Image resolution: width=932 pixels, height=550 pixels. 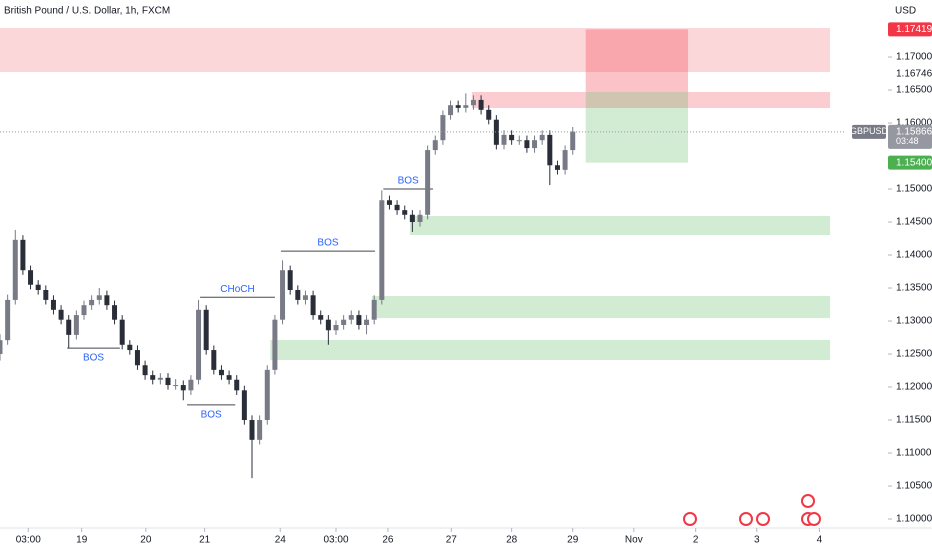 I want to click on y-tick-label: 1.12500, so click(x=914, y=354).